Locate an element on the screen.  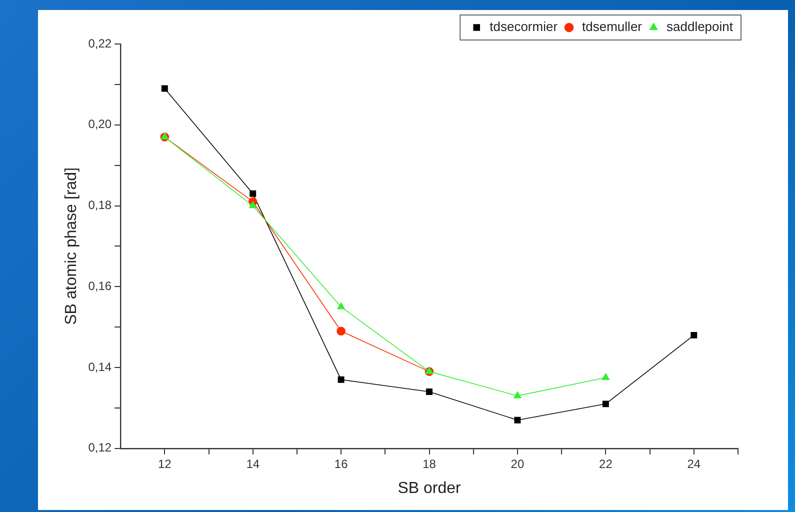
x-tick-label: 18 is located at coordinates (429, 463).